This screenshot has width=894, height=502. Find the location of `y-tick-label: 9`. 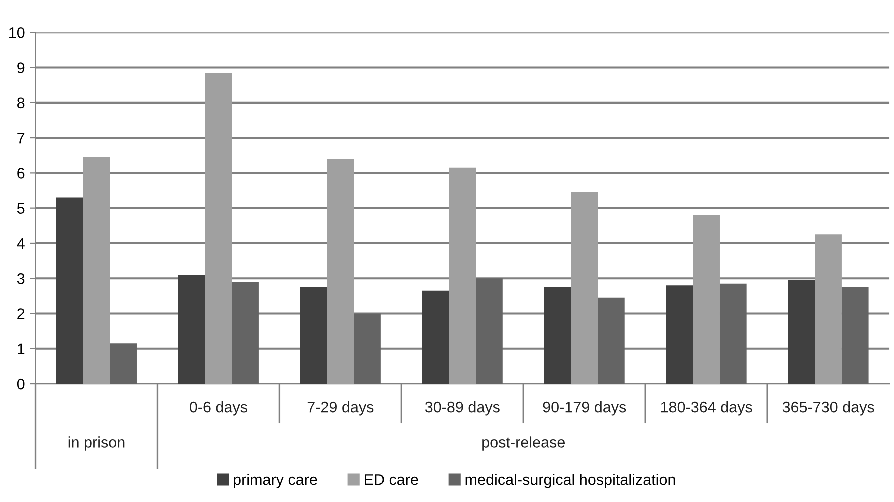

y-tick-label: 9 is located at coordinates (21, 68).